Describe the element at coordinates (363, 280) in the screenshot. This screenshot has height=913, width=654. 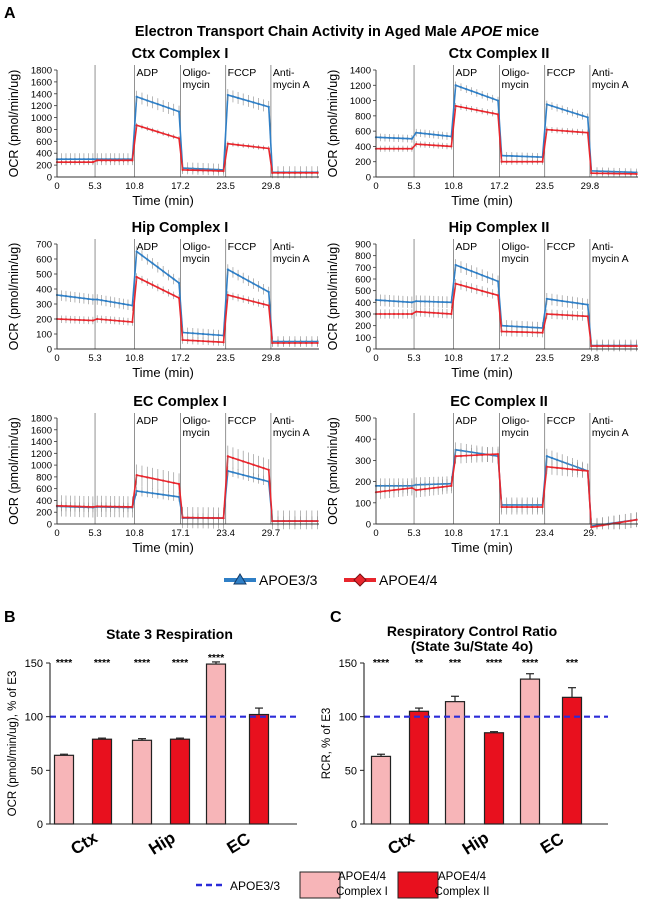
I see `y-tick-label: 600` at that location.